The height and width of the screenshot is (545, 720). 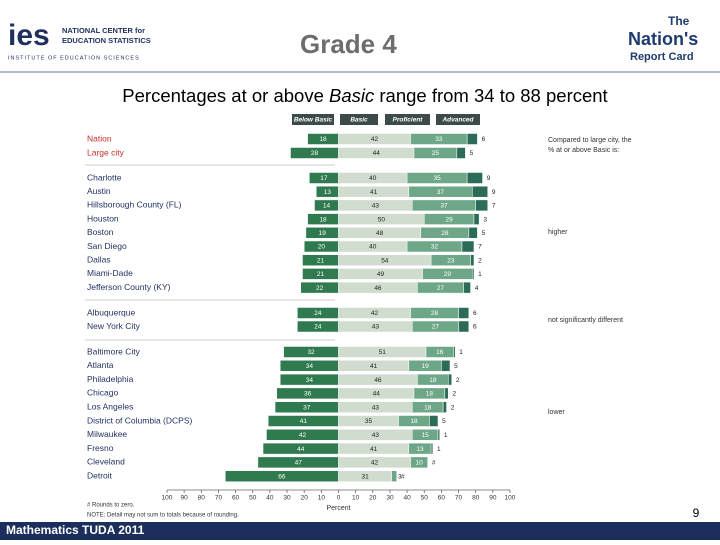 What do you see at coordinates (100, 448) in the screenshot?
I see `category-label: Fresno` at bounding box center [100, 448].